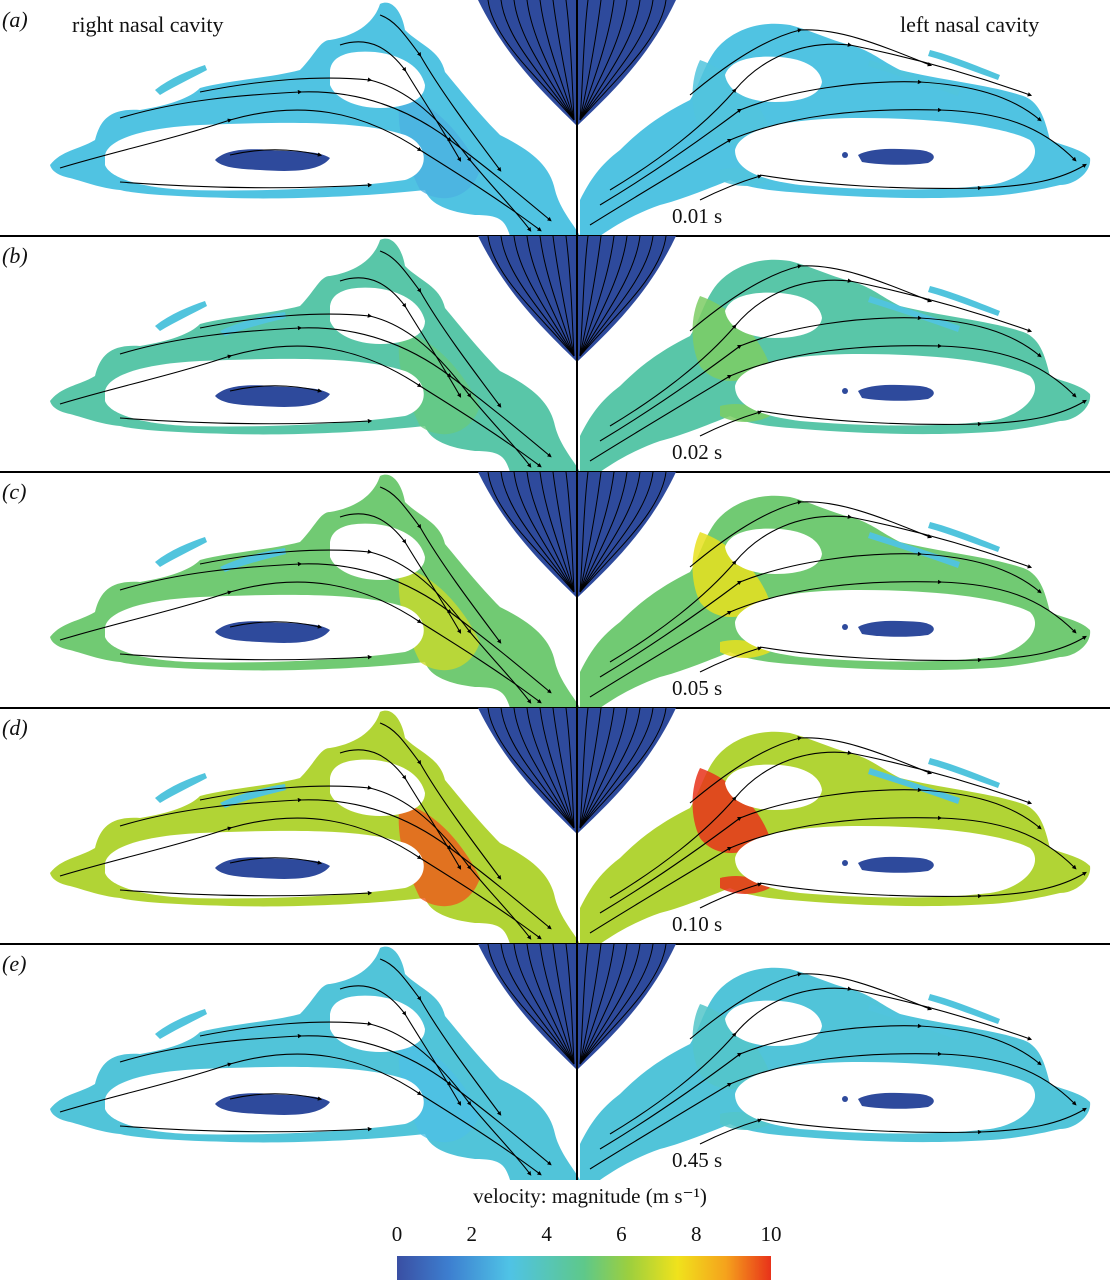 The image size is (1110, 1280). What do you see at coordinates (969, 24) in the screenshot?
I see `left-cavity-label: left nasal cavity` at bounding box center [969, 24].